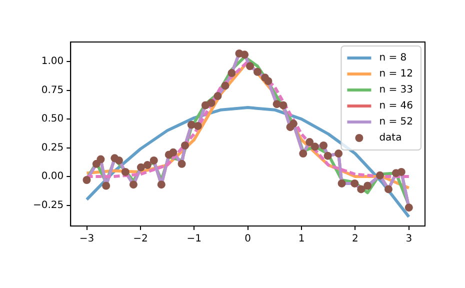 The width and height of the screenshot is (465, 288). Describe the element at coordinates (301, 239) in the screenshot. I see `x-tick-label: 1` at that location.